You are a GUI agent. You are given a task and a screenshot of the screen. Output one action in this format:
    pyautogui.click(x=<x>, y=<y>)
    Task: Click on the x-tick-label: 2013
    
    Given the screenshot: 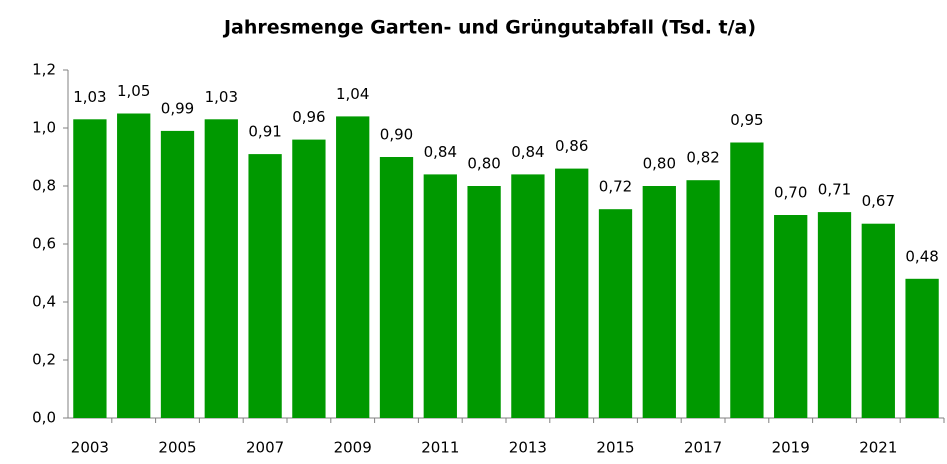 What is the action you would take?
    pyautogui.click(x=528, y=448)
    